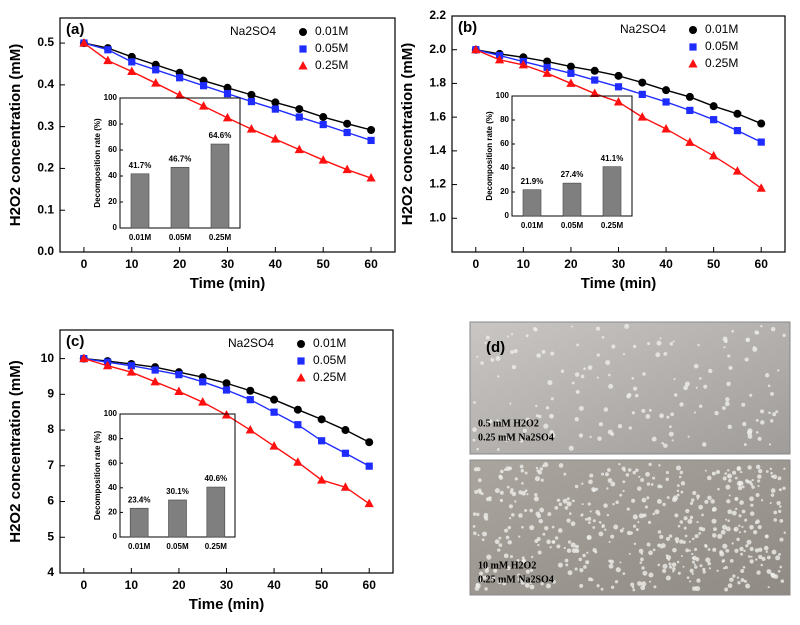 The image size is (800, 625). I want to click on x-tick-label: 20, so click(180, 264).